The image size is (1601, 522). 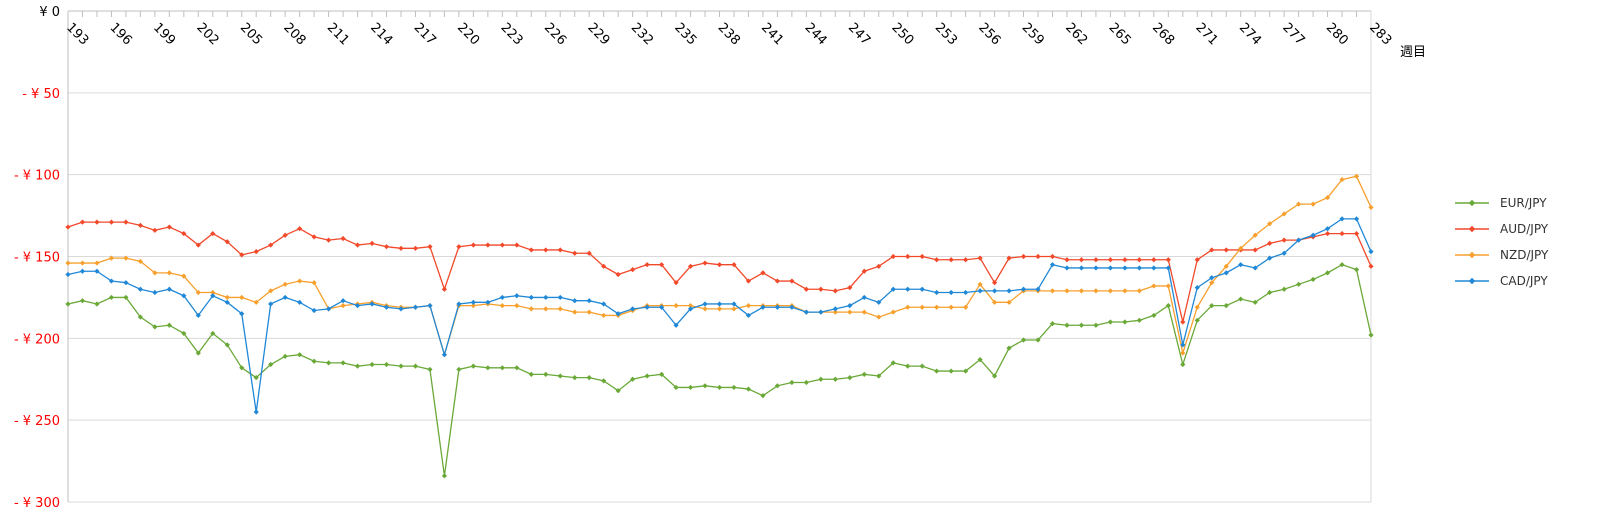 I want to click on legend-item: CAD/JPY, so click(x=1501, y=281).